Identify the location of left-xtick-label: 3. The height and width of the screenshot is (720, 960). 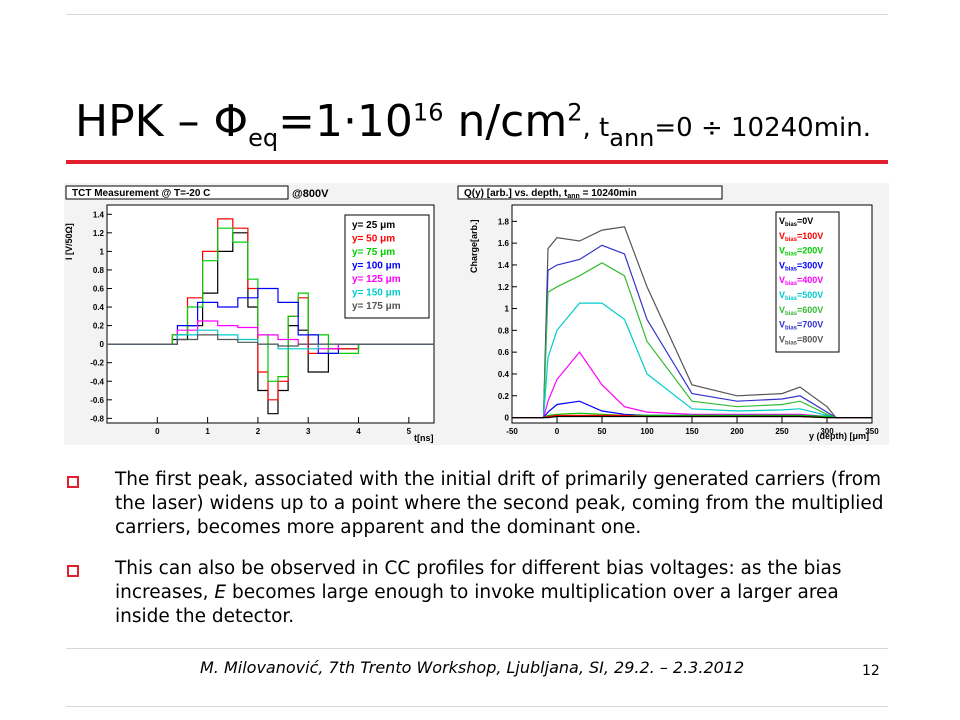
(308, 431).